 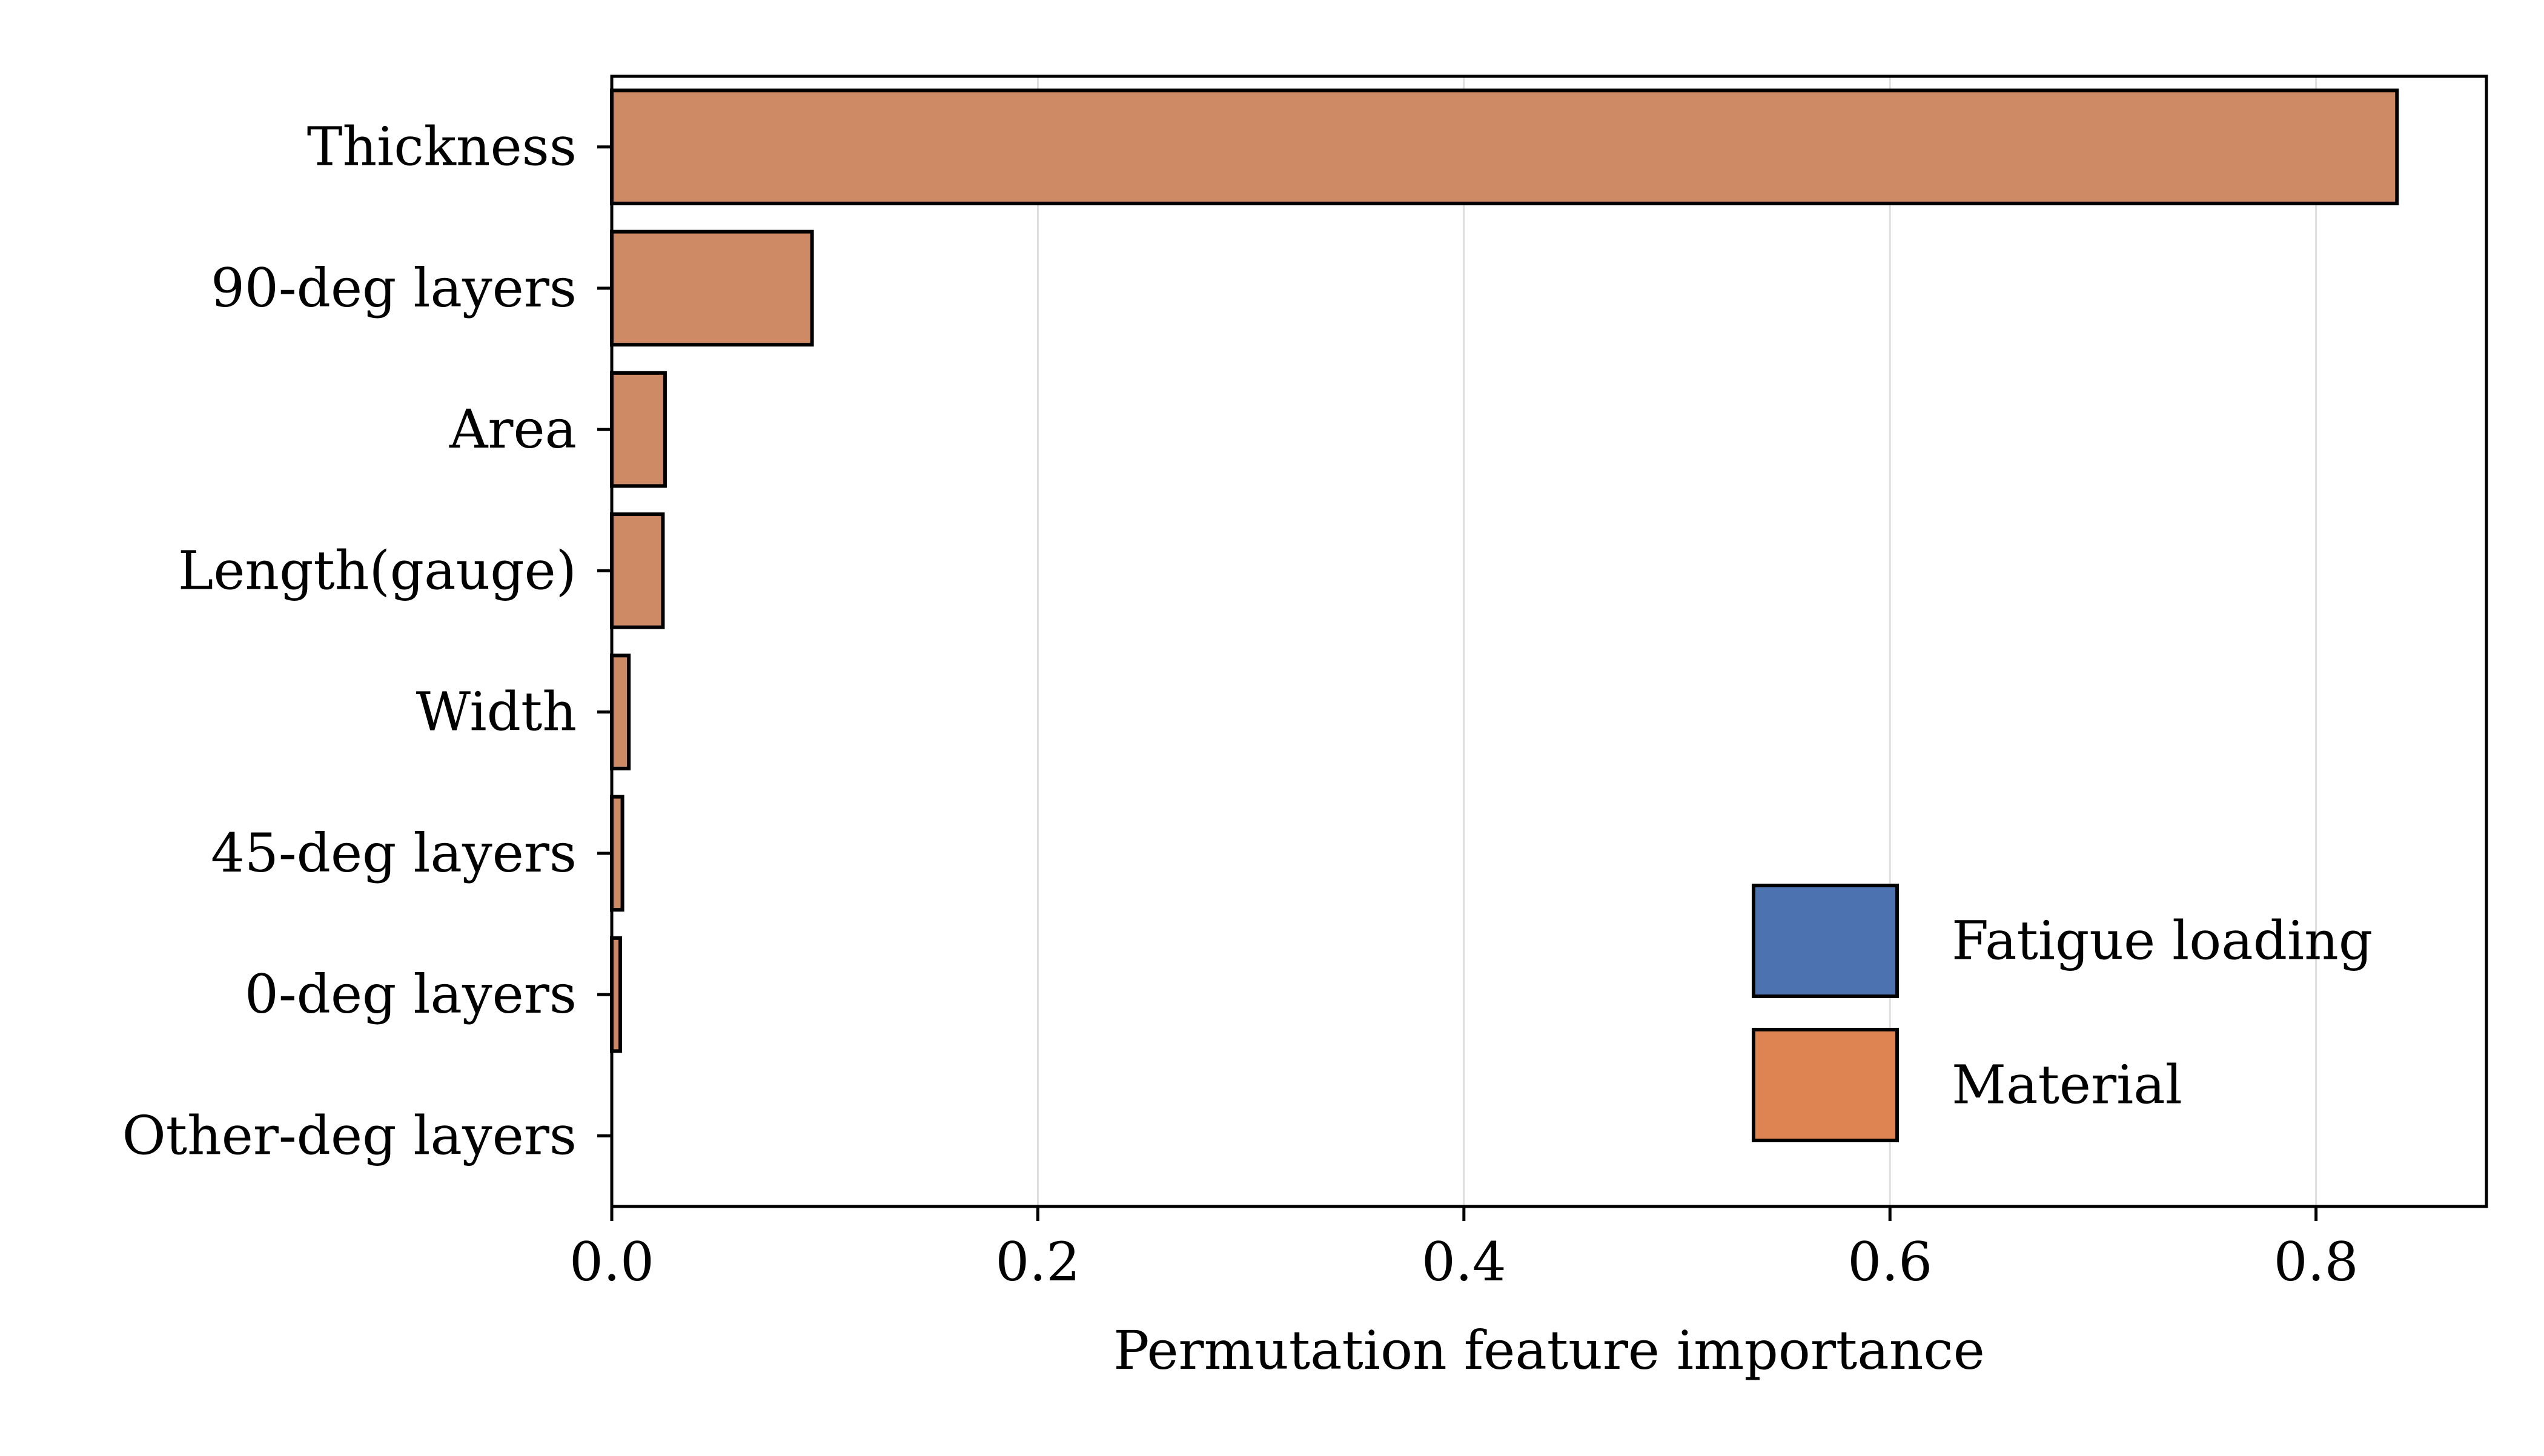 I want to click on y-category-label: Width, so click(x=496, y=712).